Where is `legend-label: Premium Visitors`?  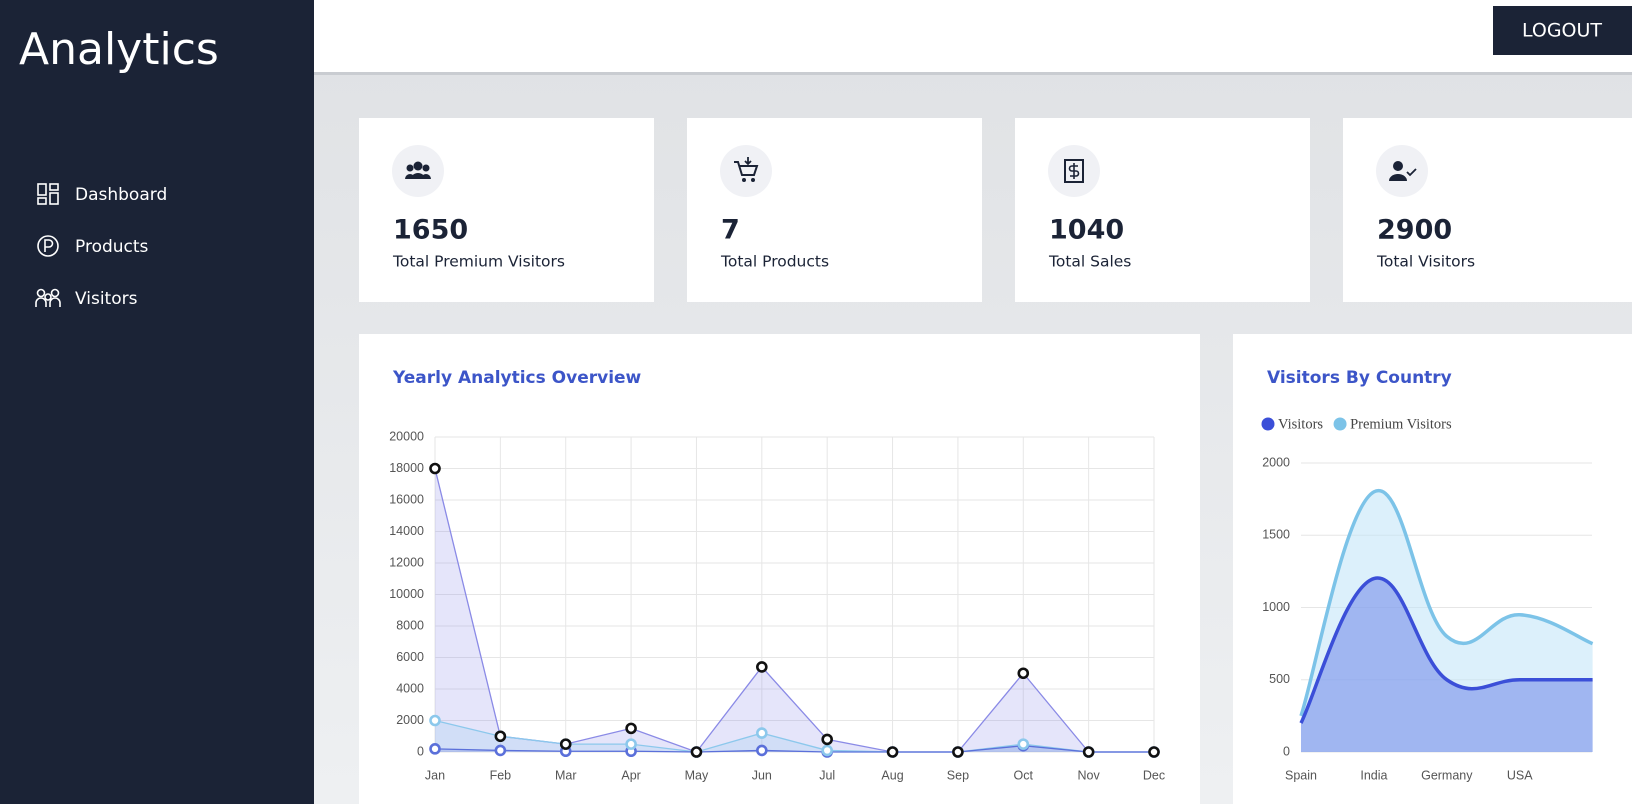
legend-label: Premium Visitors is located at coordinates (1401, 424).